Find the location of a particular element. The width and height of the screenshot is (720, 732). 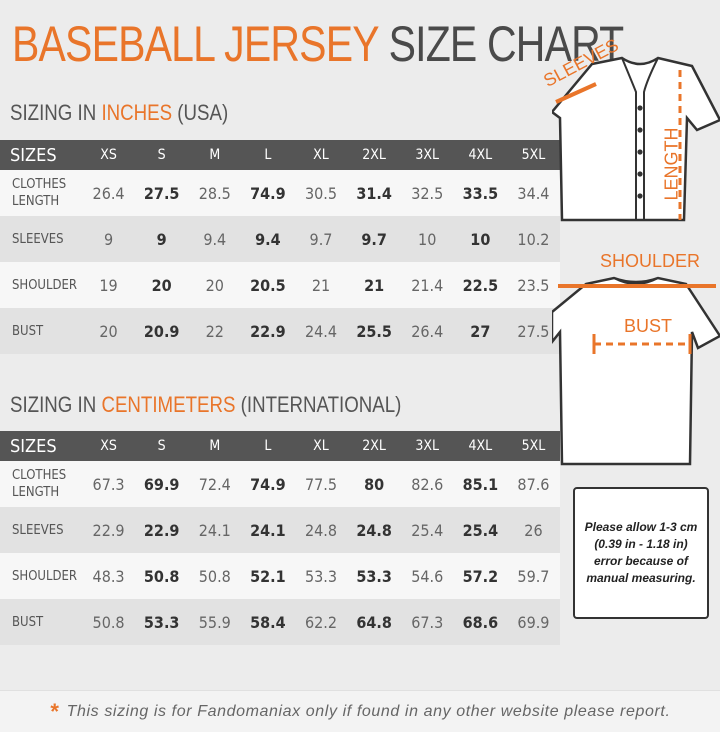

length-diagram-label: LENGTH is located at coordinates (671, 164).